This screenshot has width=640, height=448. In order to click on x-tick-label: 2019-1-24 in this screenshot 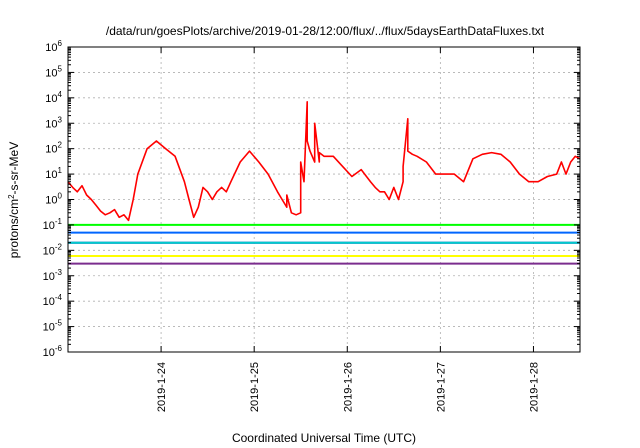, I will do `click(162, 387)`.